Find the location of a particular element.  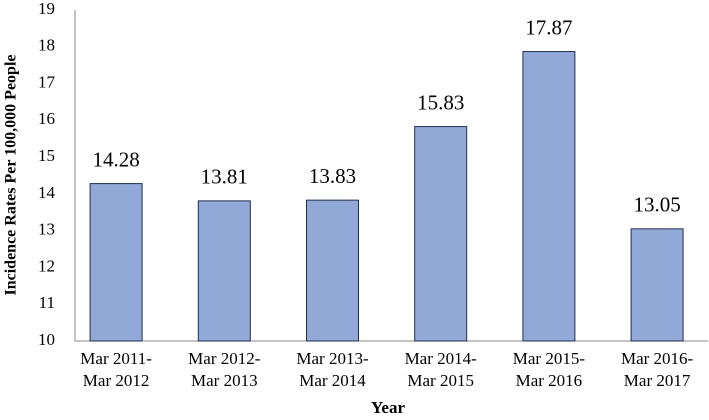

x-tick-label: Mar 2016- Mar 2017 is located at coordinates (657, 369).